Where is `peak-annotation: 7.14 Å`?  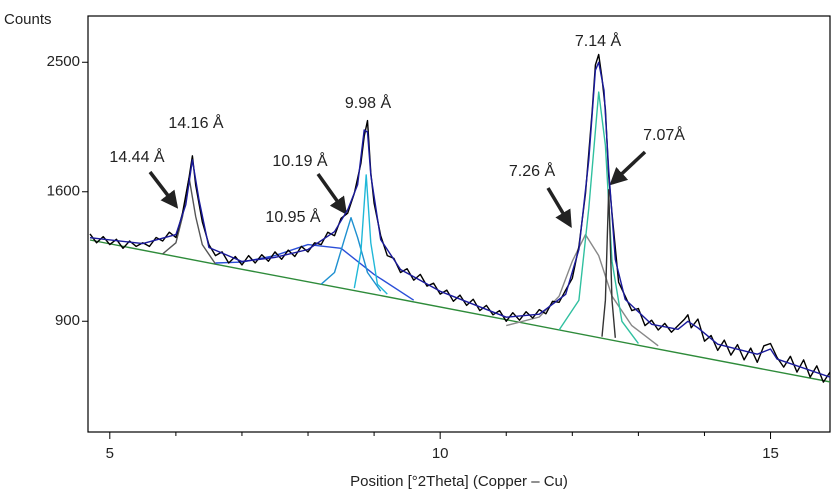 peak-annotation: 7.14 Å is located at coordinates (598, 40).